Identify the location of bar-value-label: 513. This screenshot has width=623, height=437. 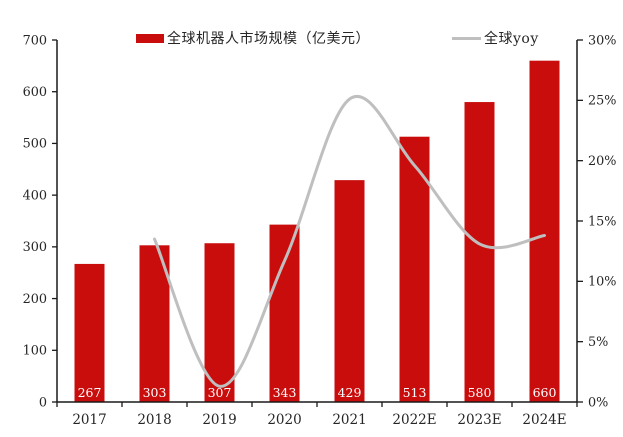
(415, 392).